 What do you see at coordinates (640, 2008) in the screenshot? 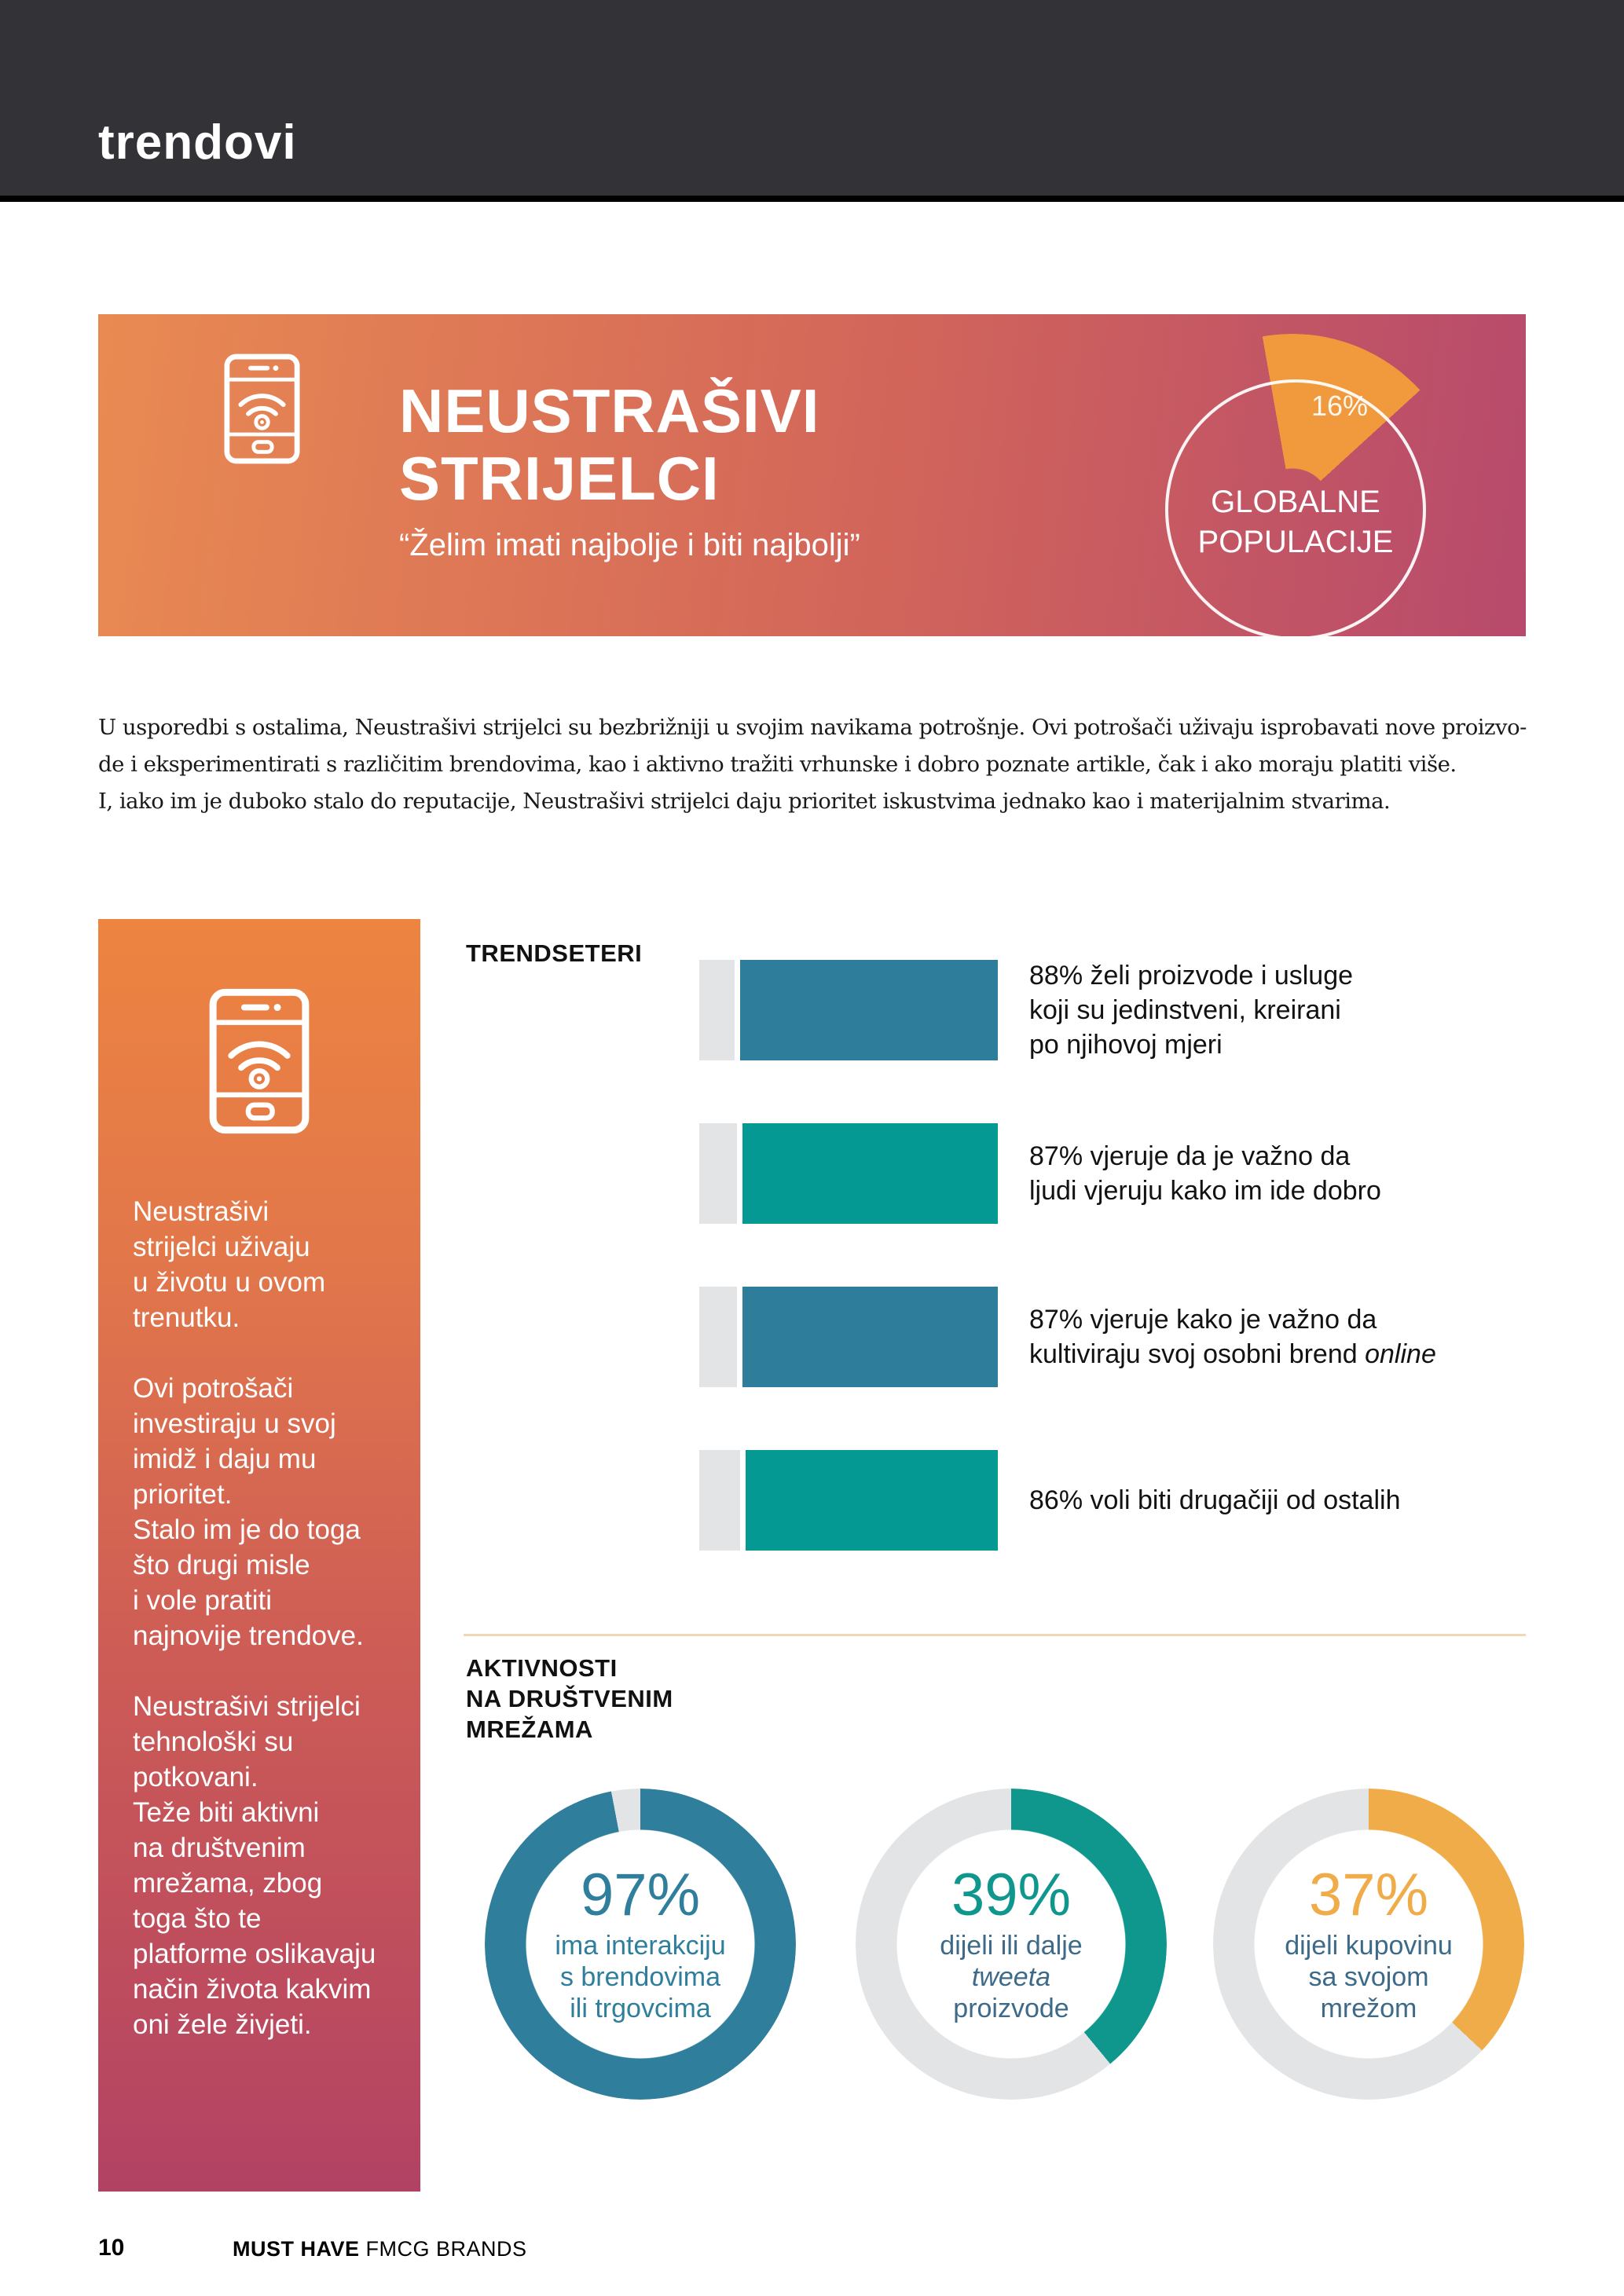
I see `text-line: ili trgovcima` at bounding box center [640, 2008].